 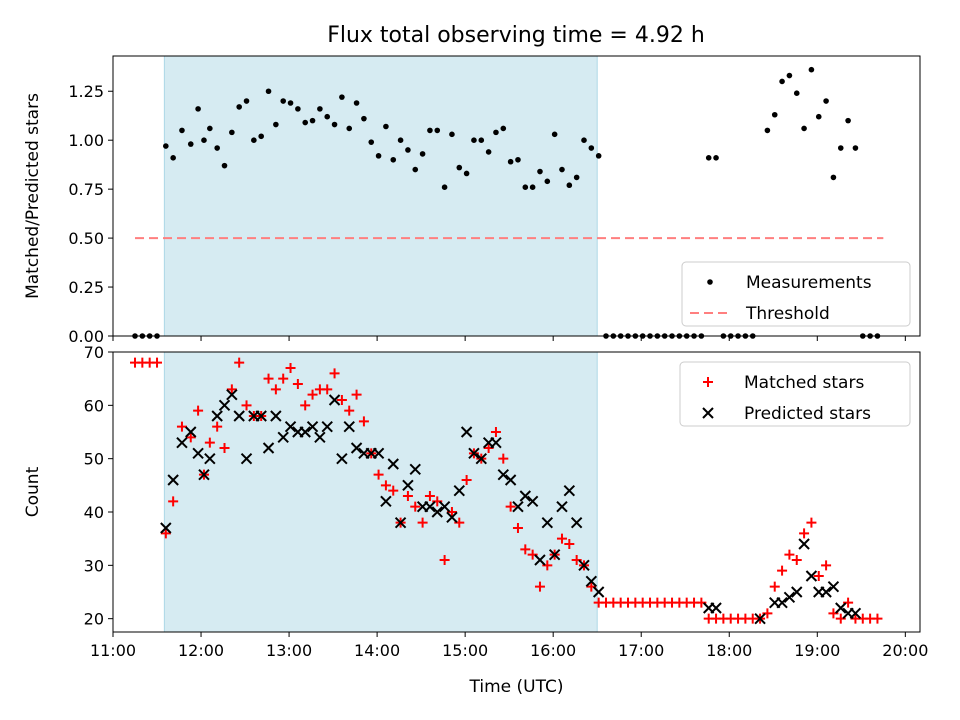 I want to click on y-tick-label: 1.25, so click(x=86, y=91).